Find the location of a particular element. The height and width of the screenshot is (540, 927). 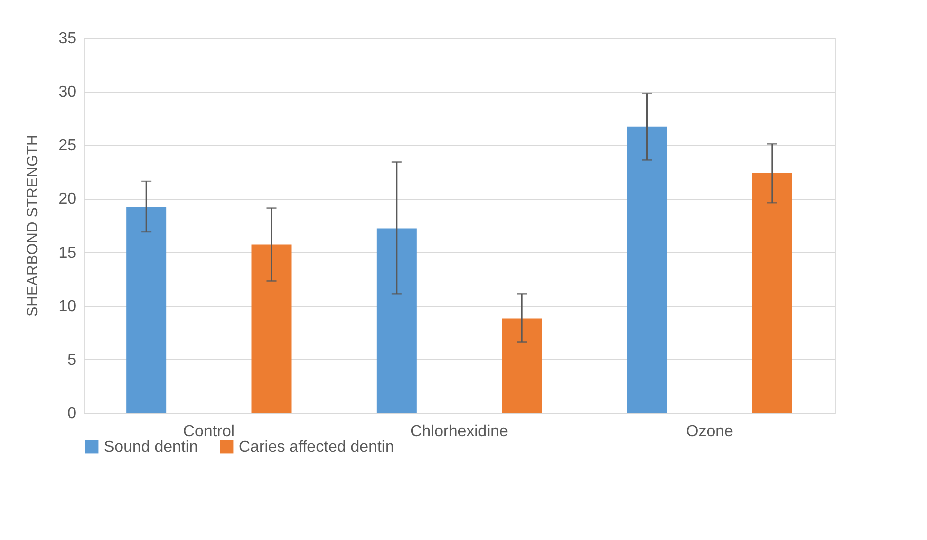

x-tick-label: Control is located at coordinates (209, 432).